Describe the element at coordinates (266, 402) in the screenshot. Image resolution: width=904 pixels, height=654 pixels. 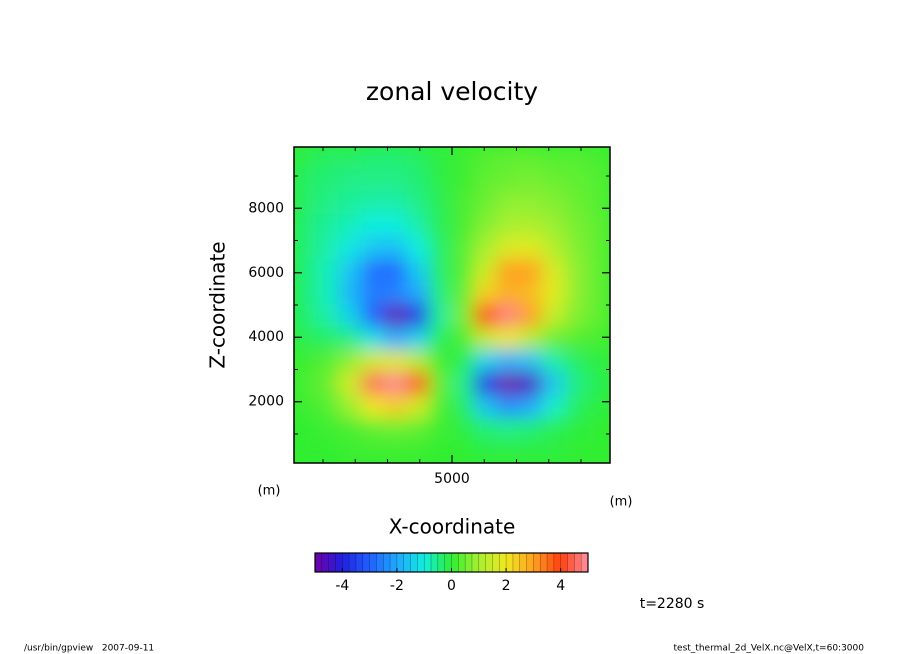
I see `y-tick-label: 2000` at that location.